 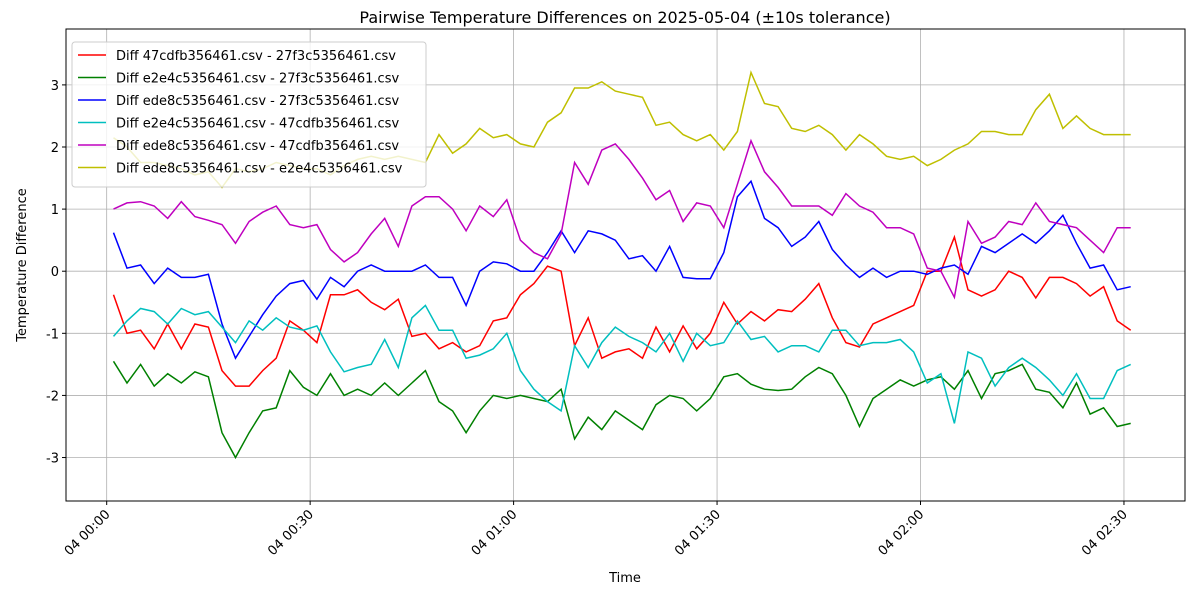 What do you see at coordinates (55, 272) in the screenshot?
I see `y-tick-label: 0` at bounding box center [55, 272].